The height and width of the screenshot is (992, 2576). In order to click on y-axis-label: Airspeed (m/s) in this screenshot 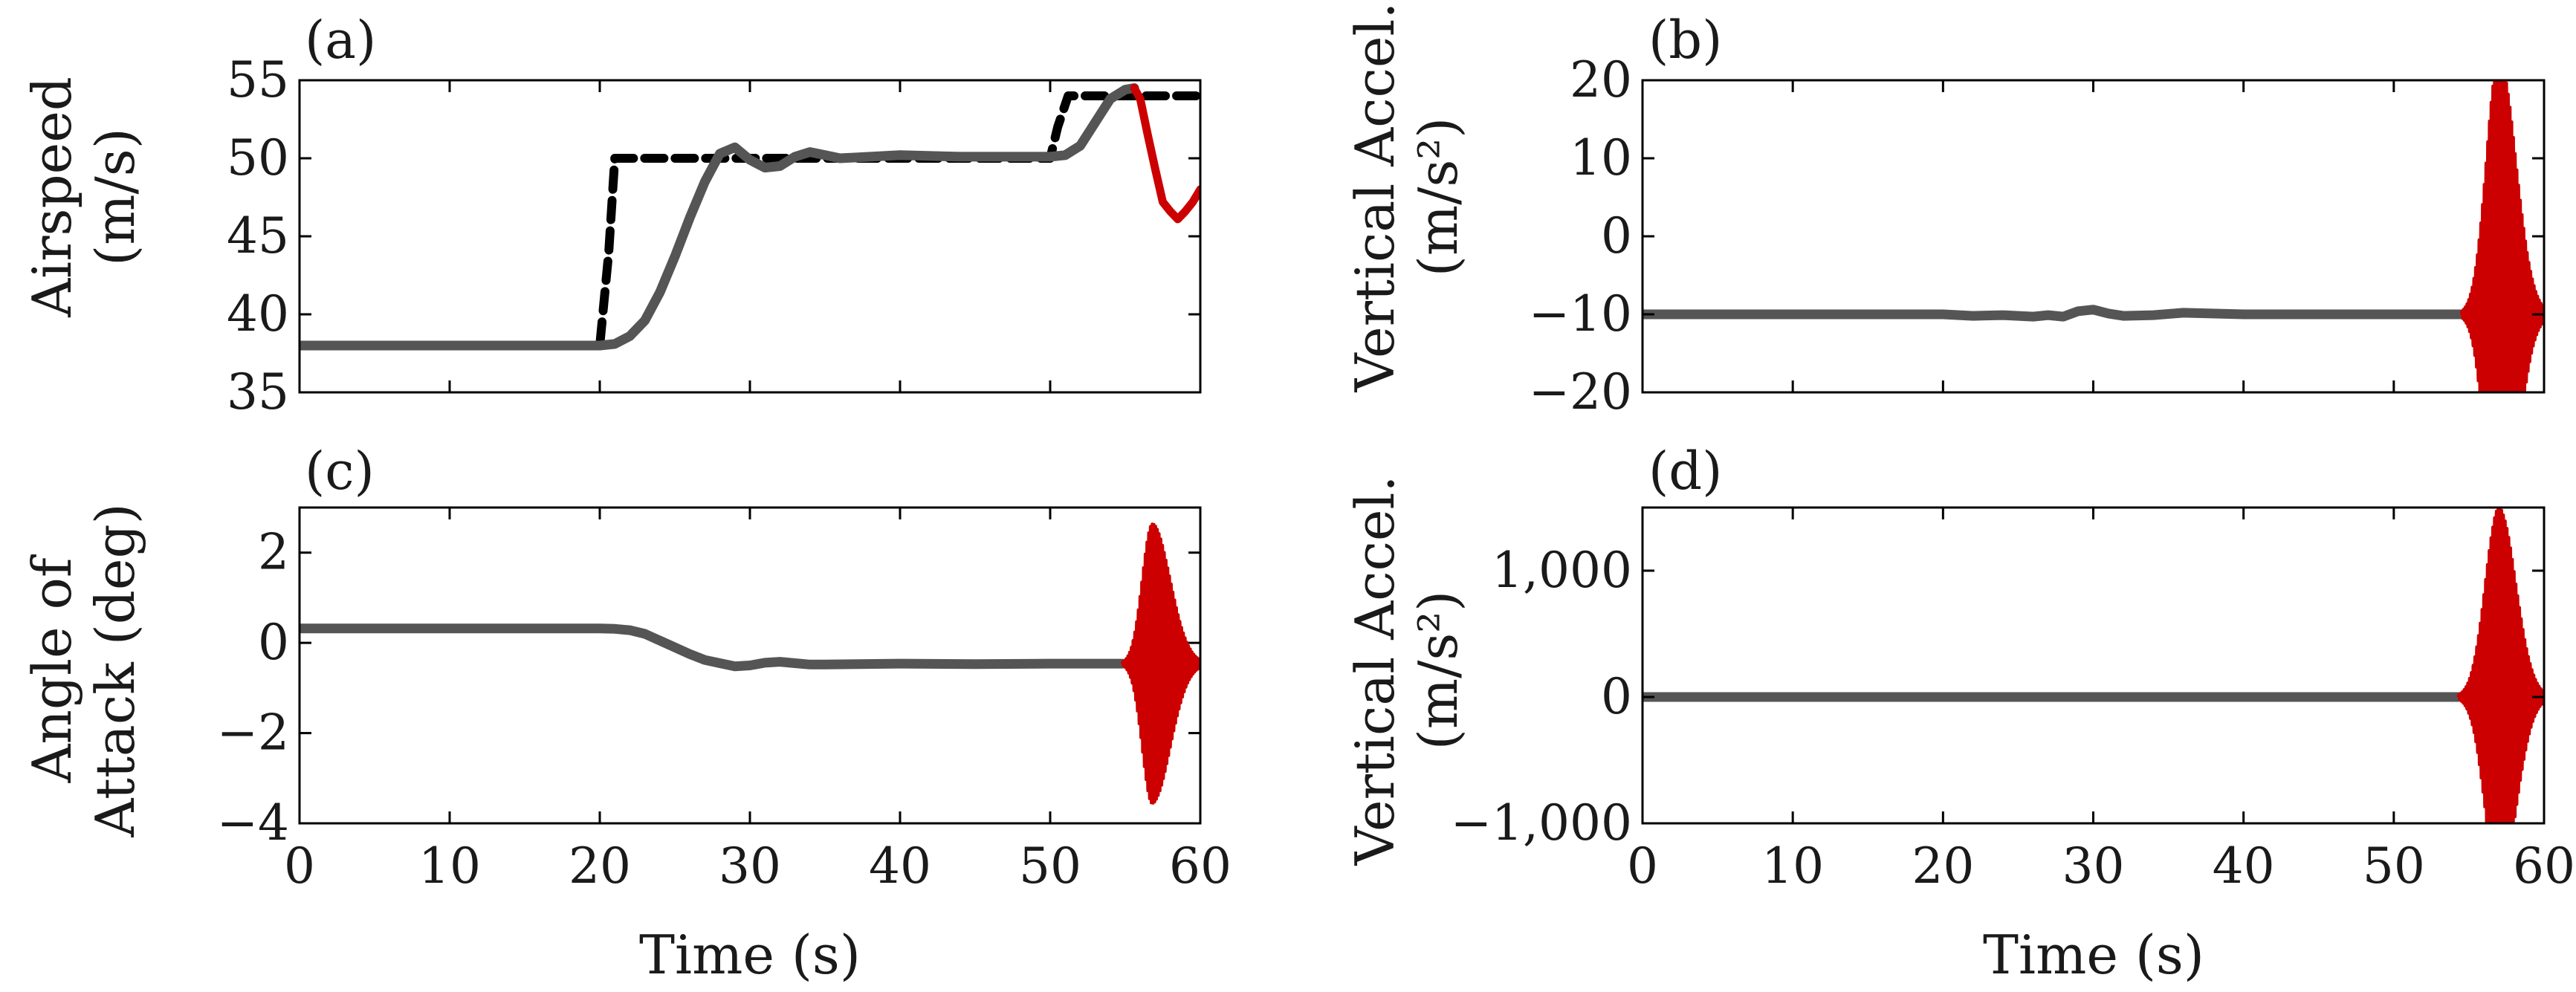, I will do `click(83, 197)`.